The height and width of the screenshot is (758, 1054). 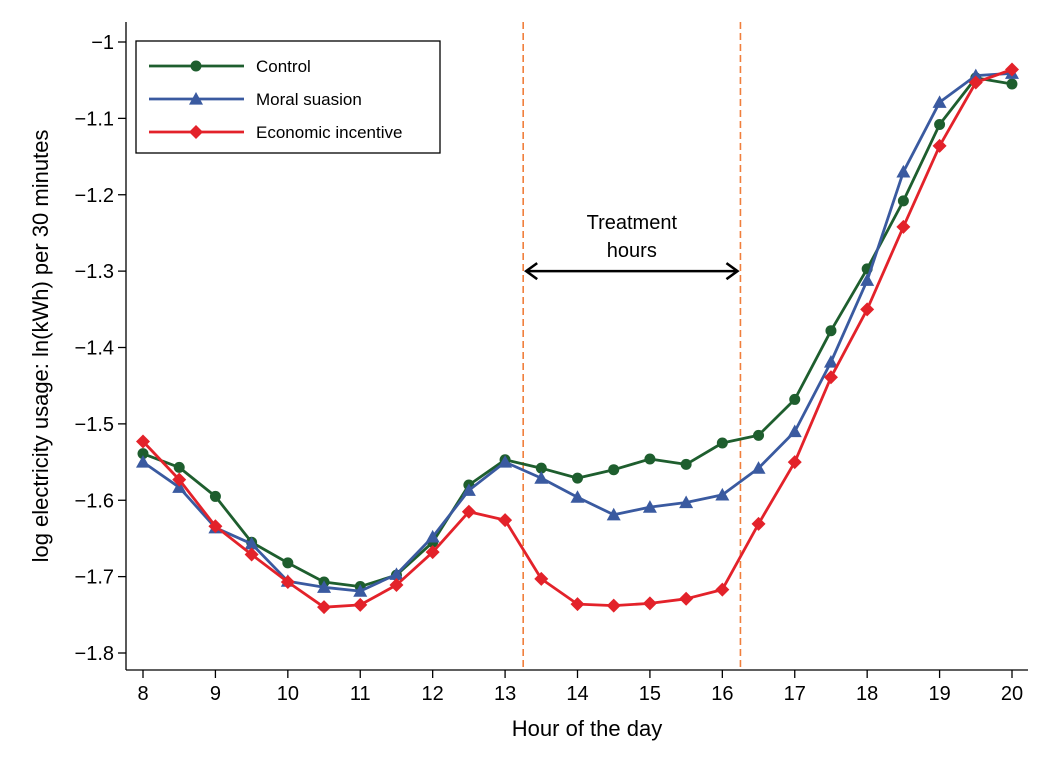 I want to click on x-tick-label: 8, so click(x=142, y=694).